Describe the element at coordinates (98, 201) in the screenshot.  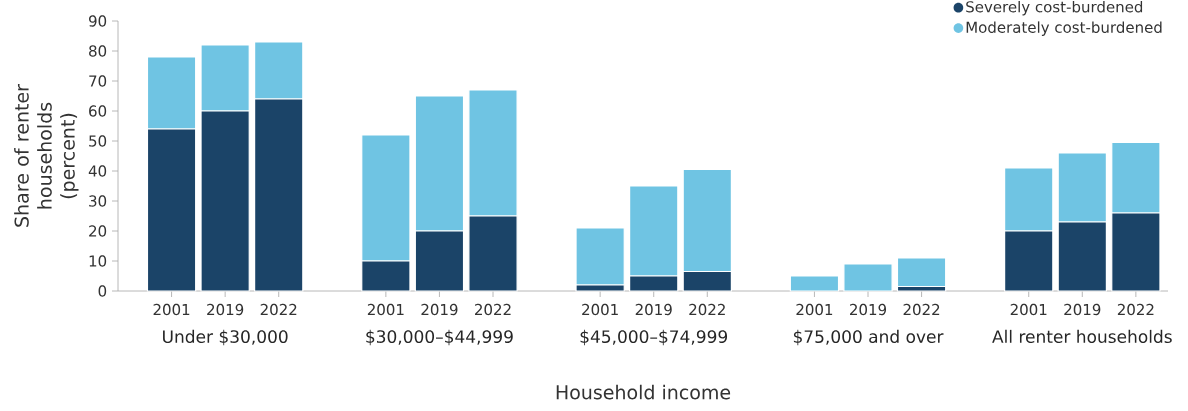
I see `y-tick-label: 30` at that location.